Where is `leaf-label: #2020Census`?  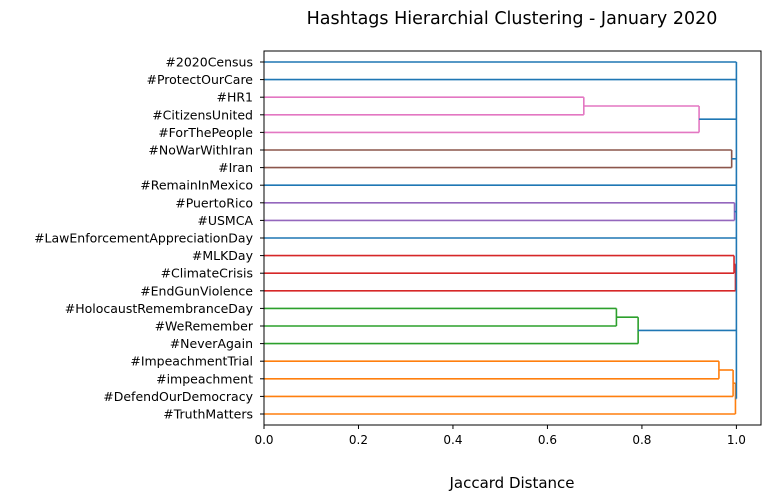 leaf-label: #2020Census is located at coordinates (209, 62).